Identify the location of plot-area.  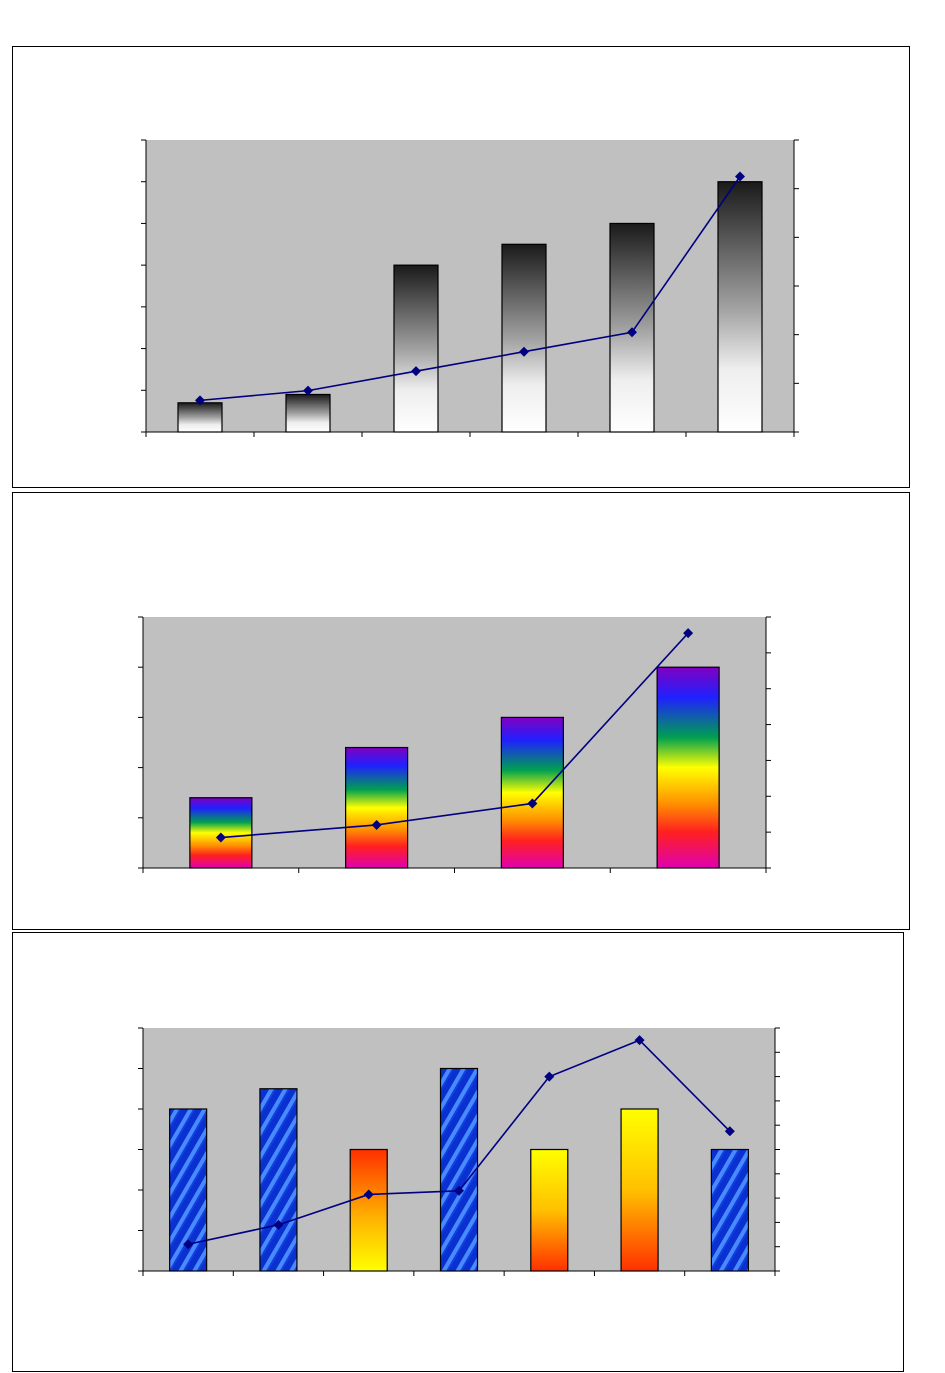
(470, 286).